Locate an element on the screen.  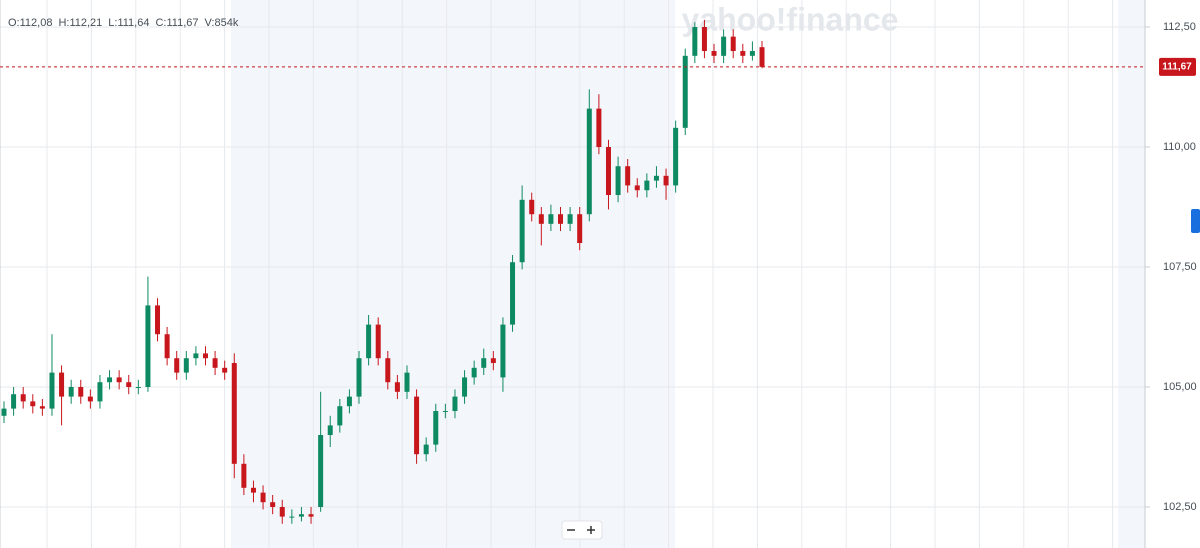
ohlc-info: H:112,21 is located at coordinates (80, 23).